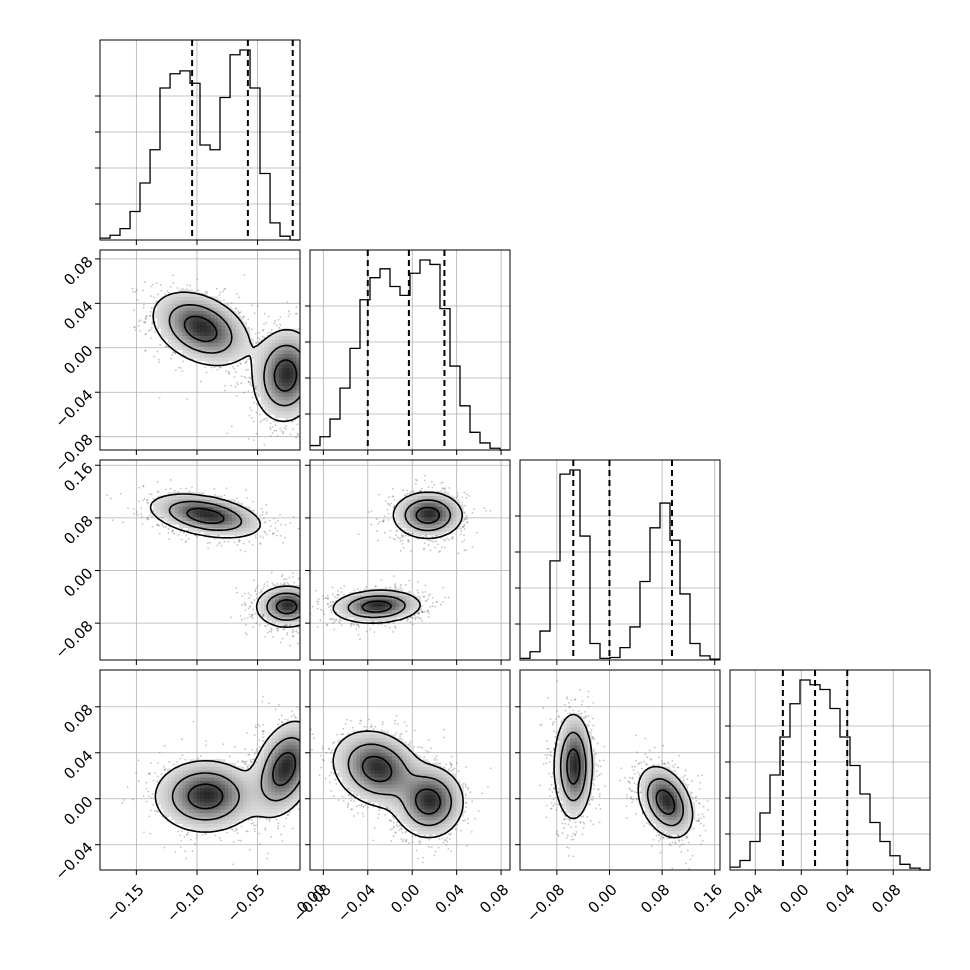 This screenshot has height=970, width=970. Describe the element at coordinates (401, 557) in the screenshot. I see `joint-panel-p1-p2` at that location.